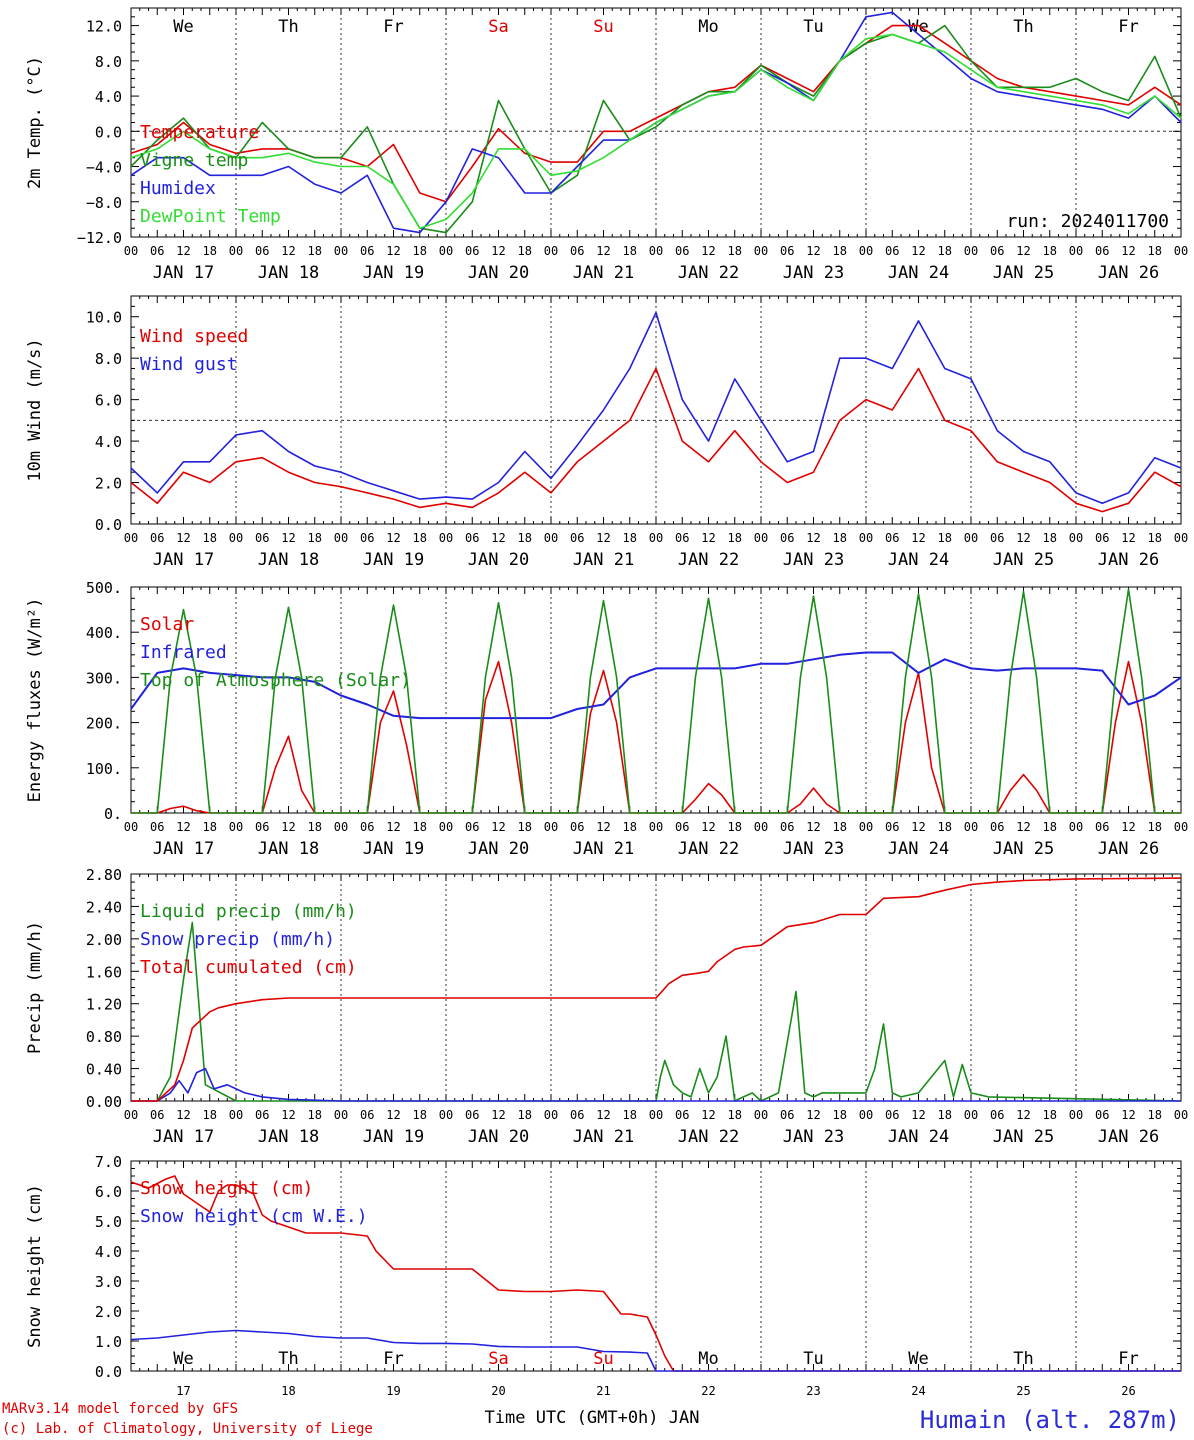 The image size is (1194, 1440). Describe the element at coordinates (918, 1359) in the screenshot. I see `weekday-label: We` at that location.